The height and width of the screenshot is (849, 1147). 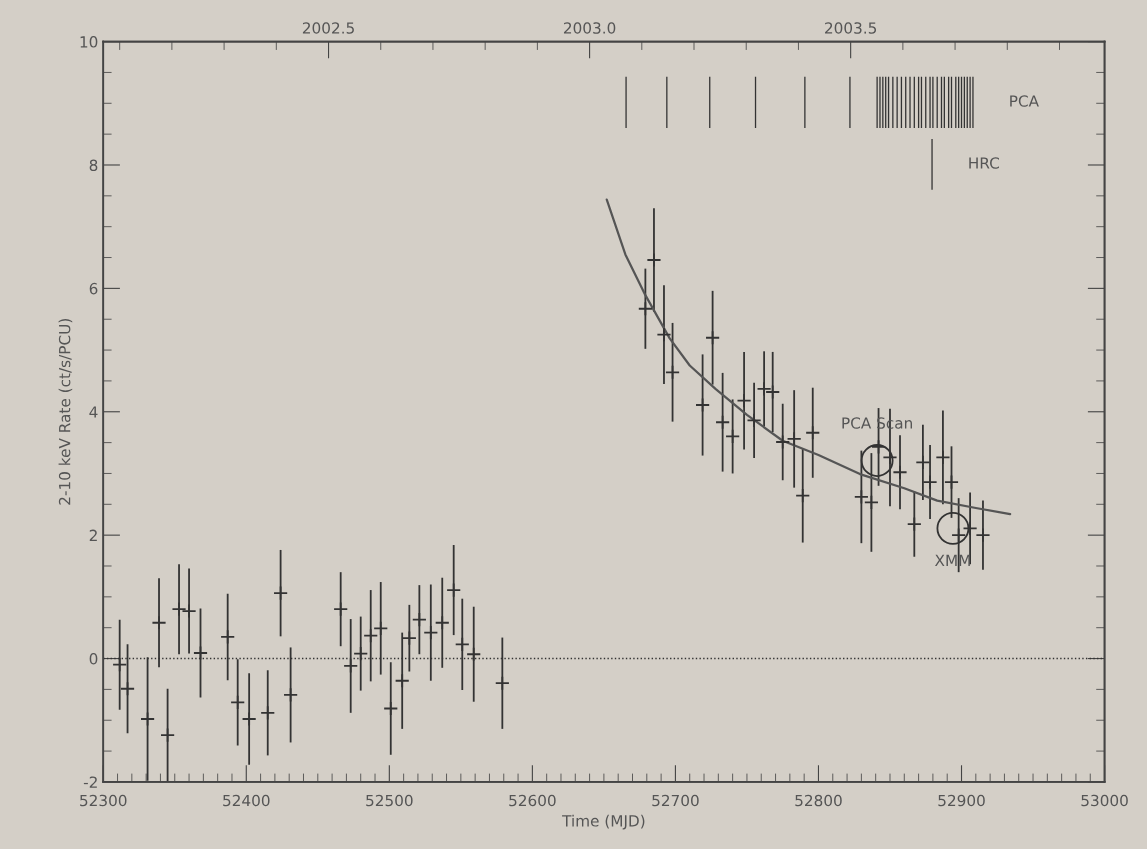 What do you see at coordinates (532, 800) in the screenshot?
I see `x-tick-label: 52600` at bounding box center [532, 800].